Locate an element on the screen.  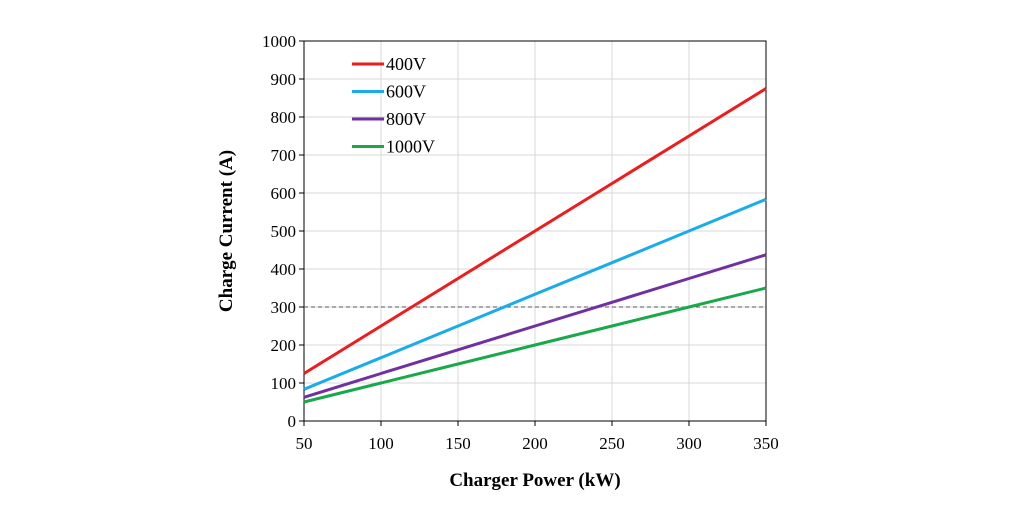
x-tick-label: 200 is located at coordinates (535, 443).